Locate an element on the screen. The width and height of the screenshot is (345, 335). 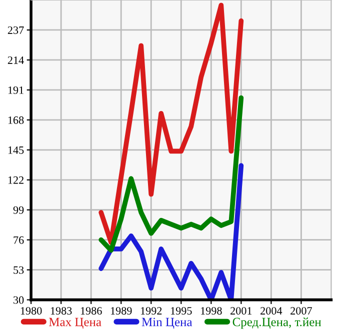
x-tick-label: 1992 is located at coordinates (151, 311).